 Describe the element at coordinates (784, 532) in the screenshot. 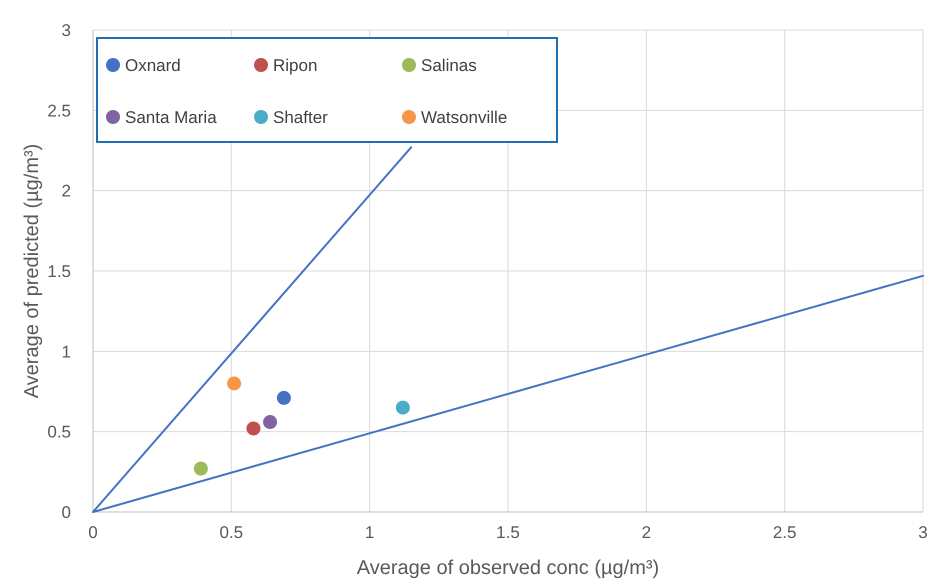

I see `x-tick-label: 2.5` at that location.